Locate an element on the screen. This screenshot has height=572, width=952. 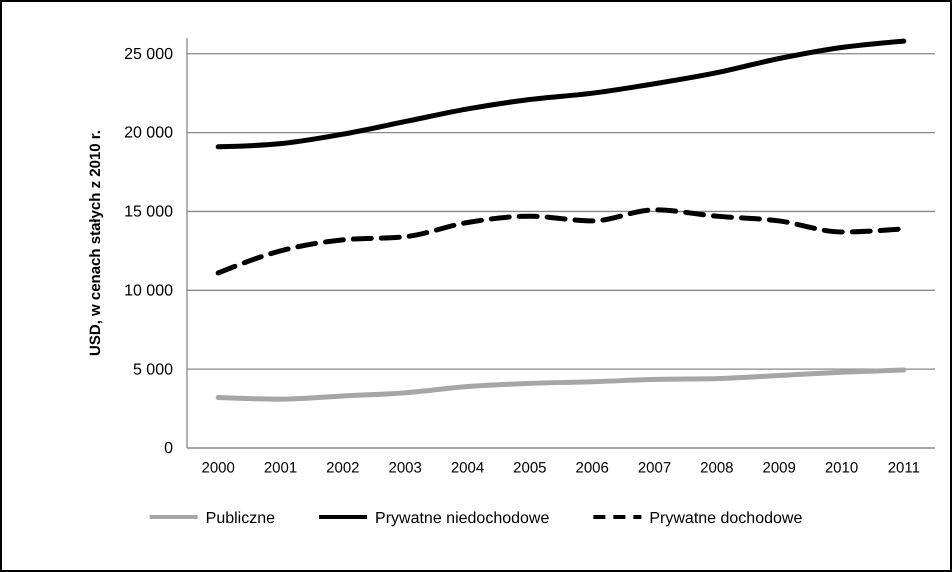
x-tick-label: 2000 is located at coordinates (218, 468).